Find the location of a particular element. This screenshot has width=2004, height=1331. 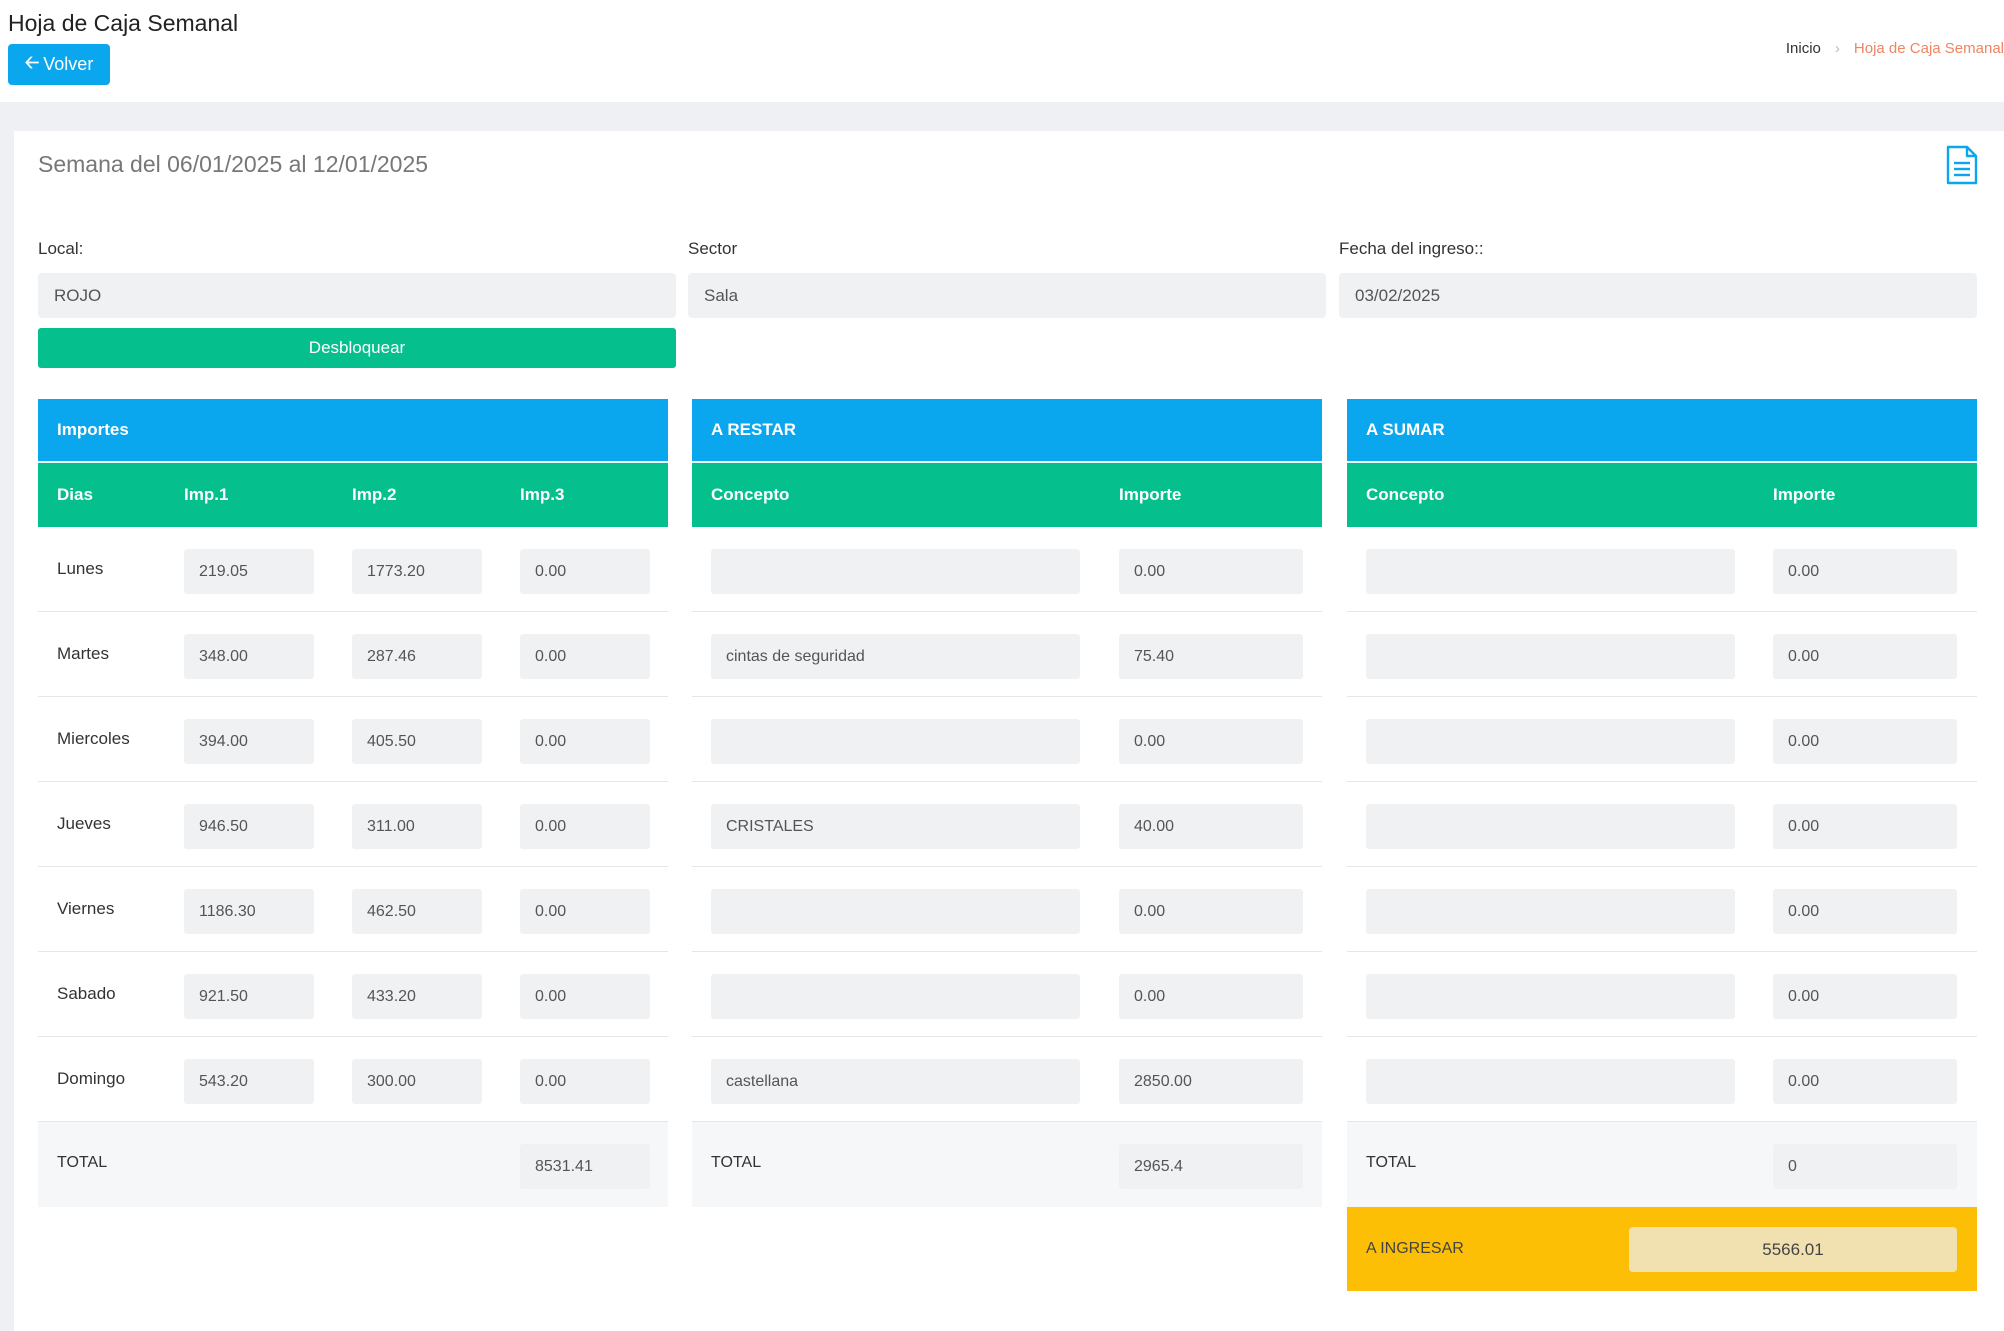

imp2-field: 287.46 is located at coordinates (417, 656).